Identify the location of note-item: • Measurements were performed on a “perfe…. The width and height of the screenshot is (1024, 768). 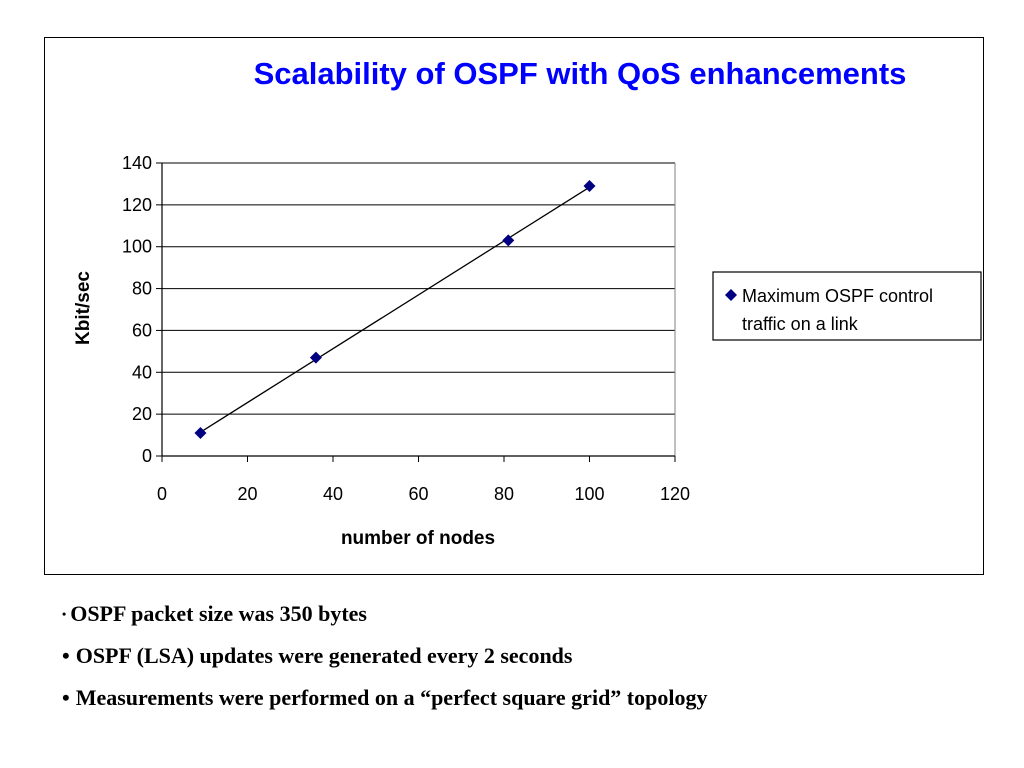
(532, 698).